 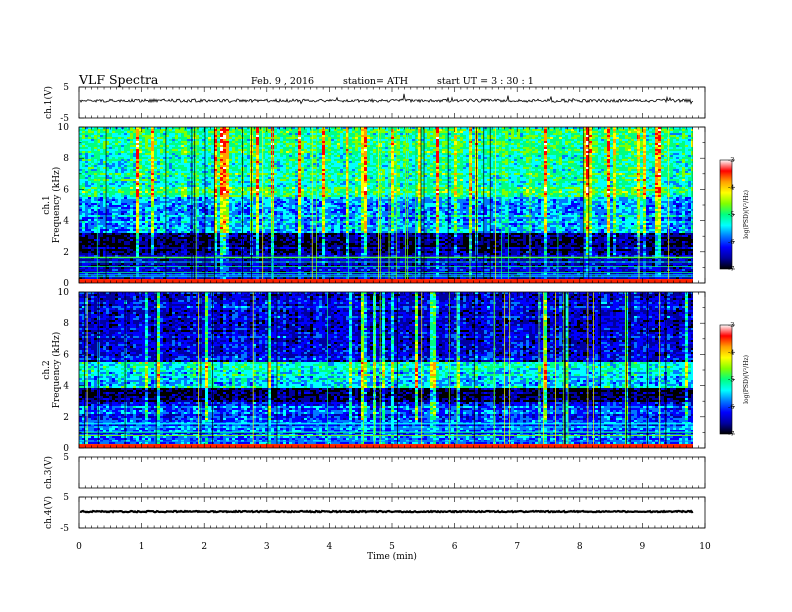 I want to click on x-tick-label: 3, so click(x=267, y=547).